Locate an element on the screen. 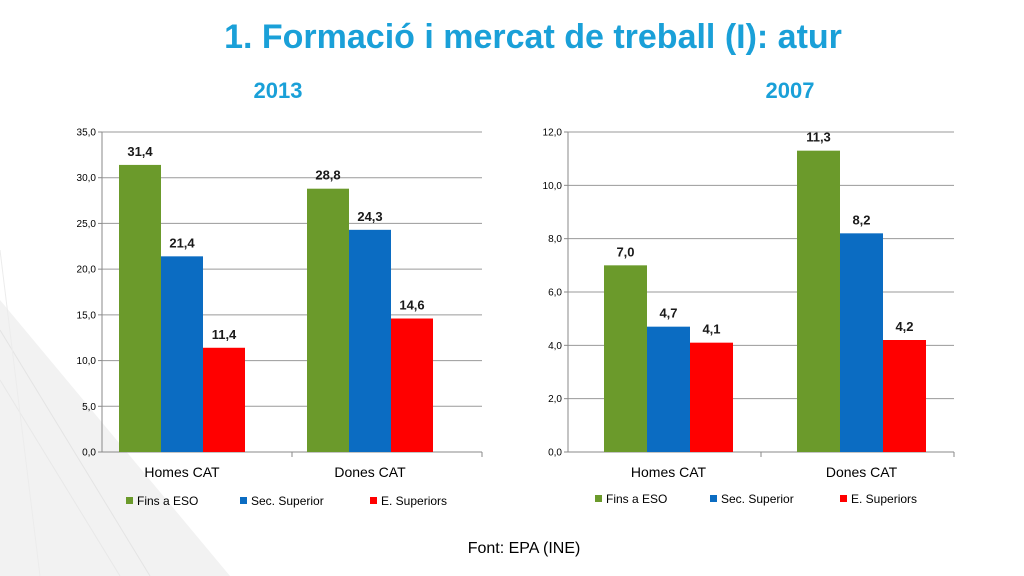 Image resolution: width=1024 pixels, height=576 pixels. y-tick-label: 30,0 is located at coordinates (87, 178).